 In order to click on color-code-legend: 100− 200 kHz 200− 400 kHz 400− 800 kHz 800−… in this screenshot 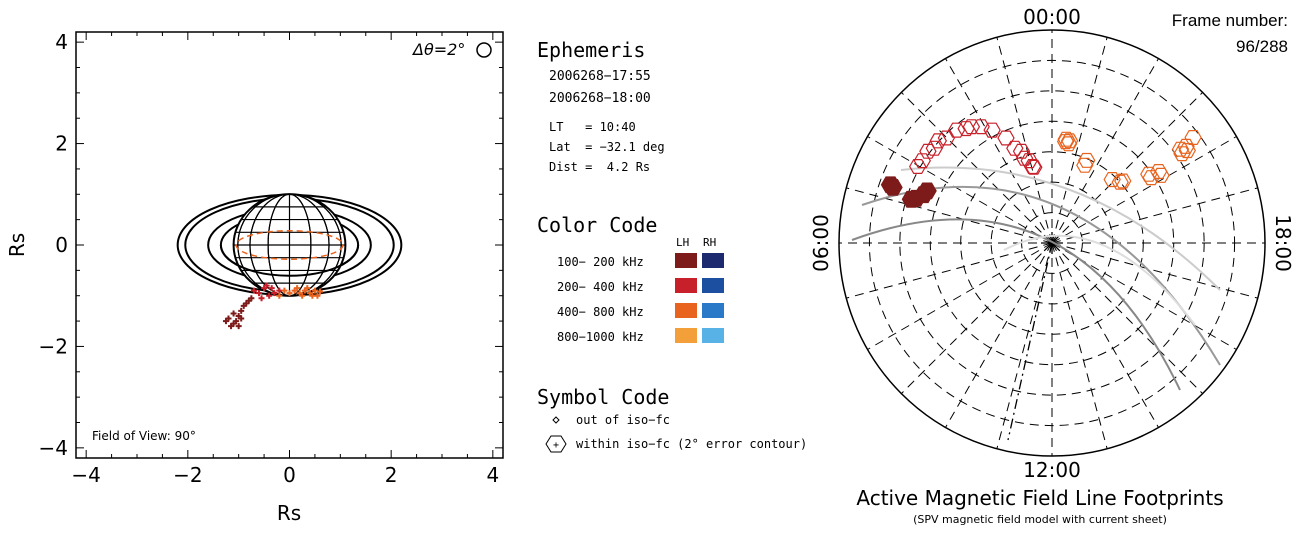, I will do `click(640, 298)`.